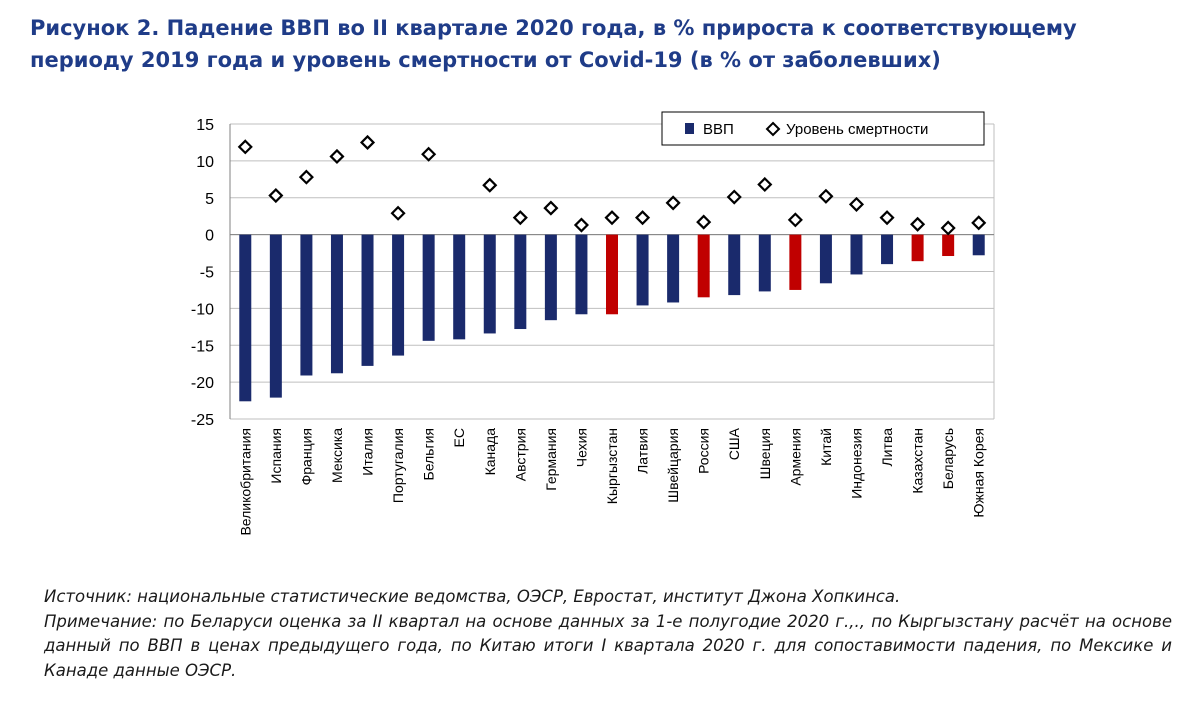  I want to click on category-label: Латвия, so click(643, 451).